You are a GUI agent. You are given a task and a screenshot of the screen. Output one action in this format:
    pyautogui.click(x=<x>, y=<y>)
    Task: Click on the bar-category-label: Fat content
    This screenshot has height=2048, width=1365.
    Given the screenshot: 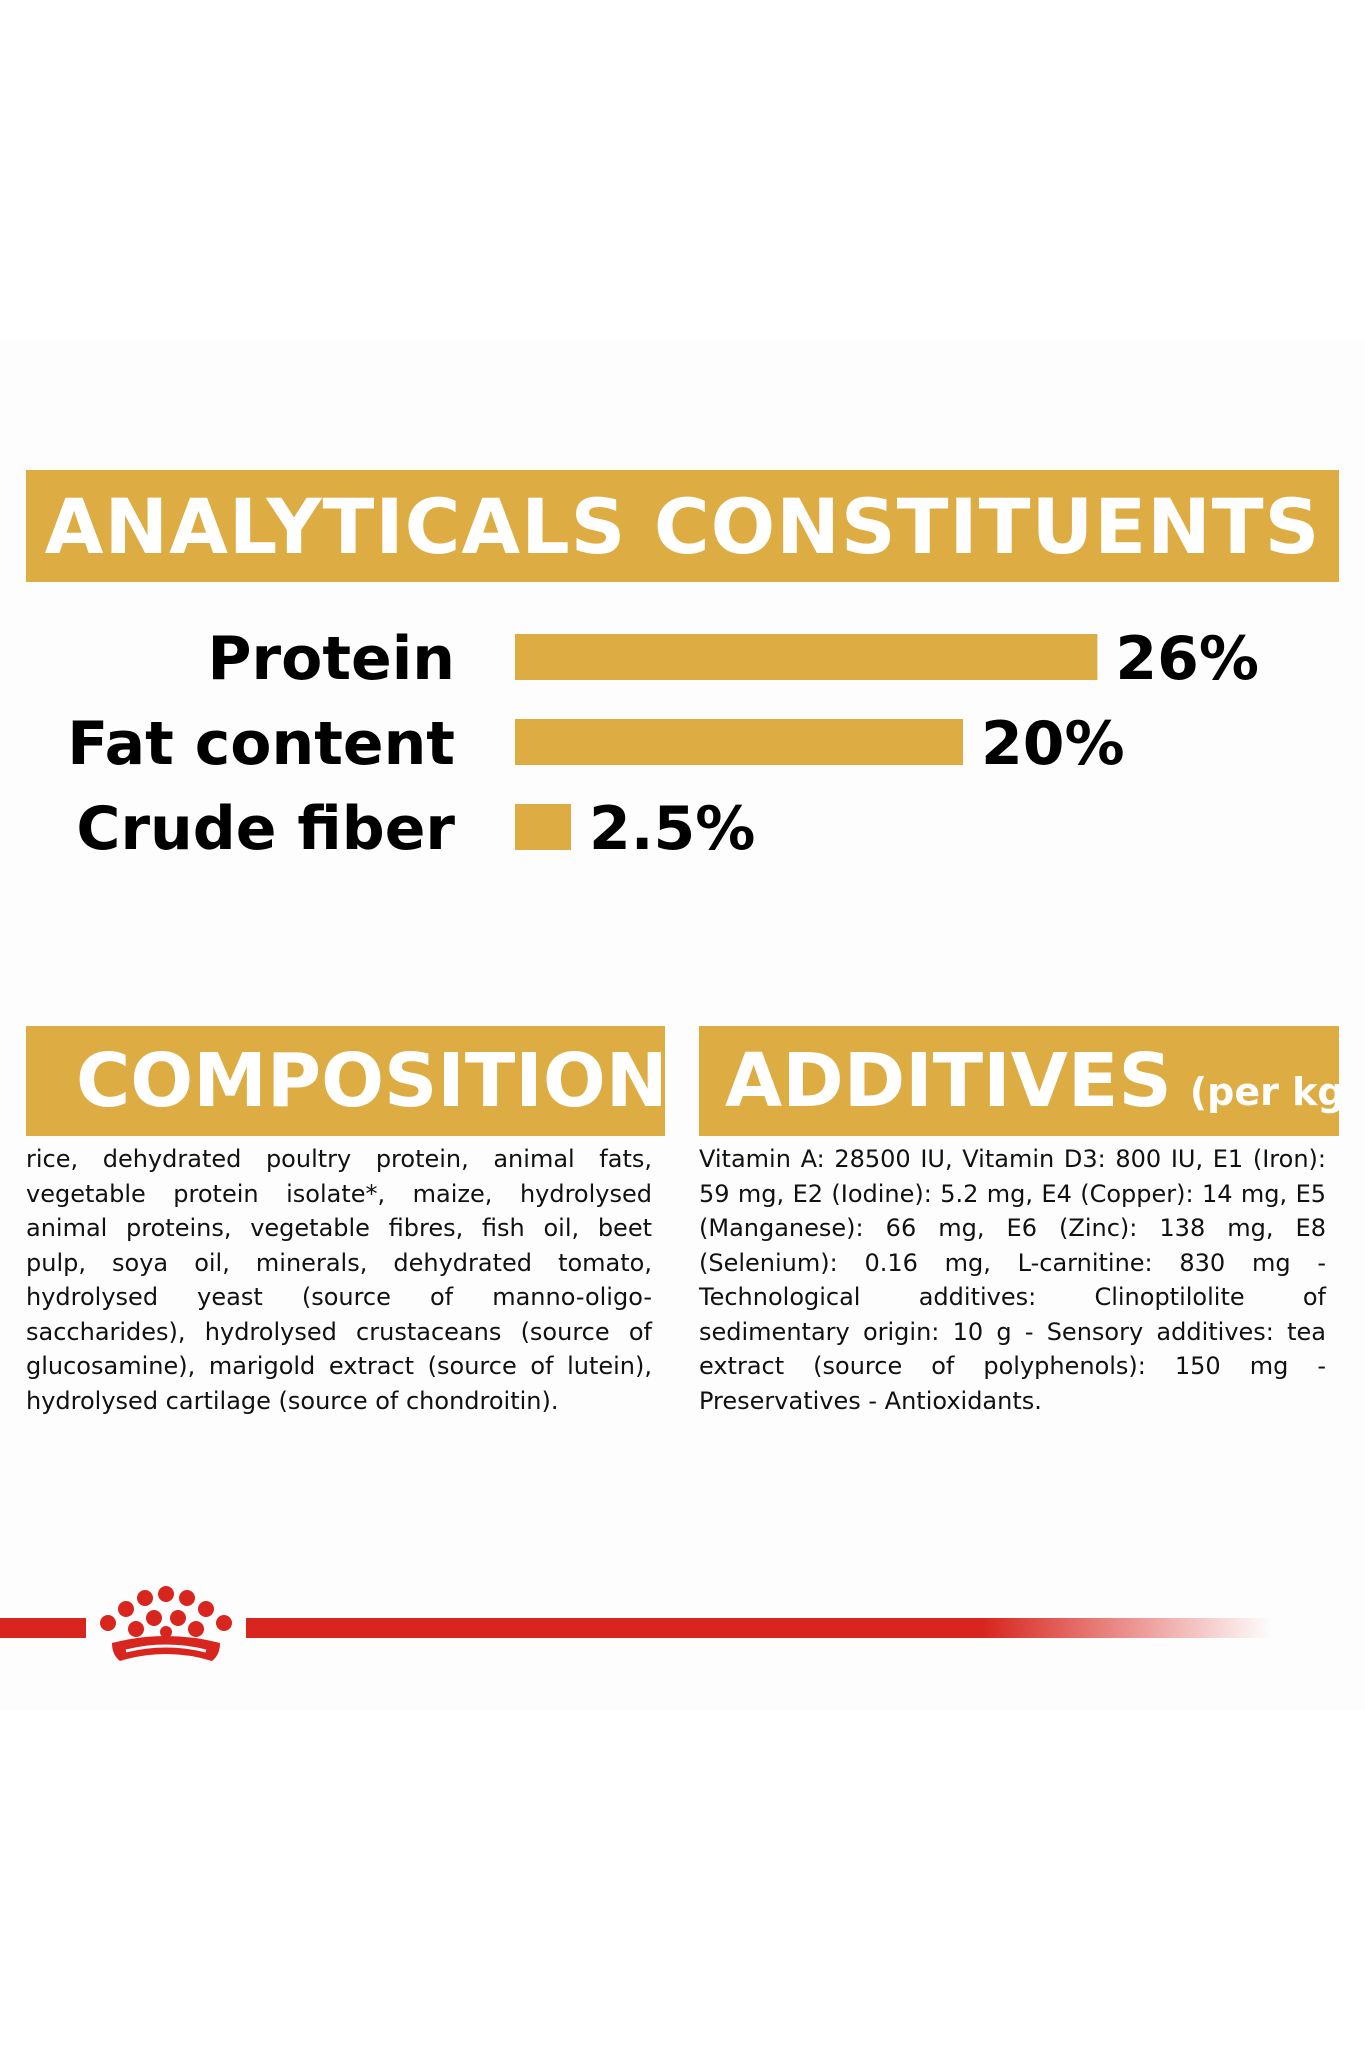 What is the action you would take?
    pyautogui.click(x=261, y=744)
    